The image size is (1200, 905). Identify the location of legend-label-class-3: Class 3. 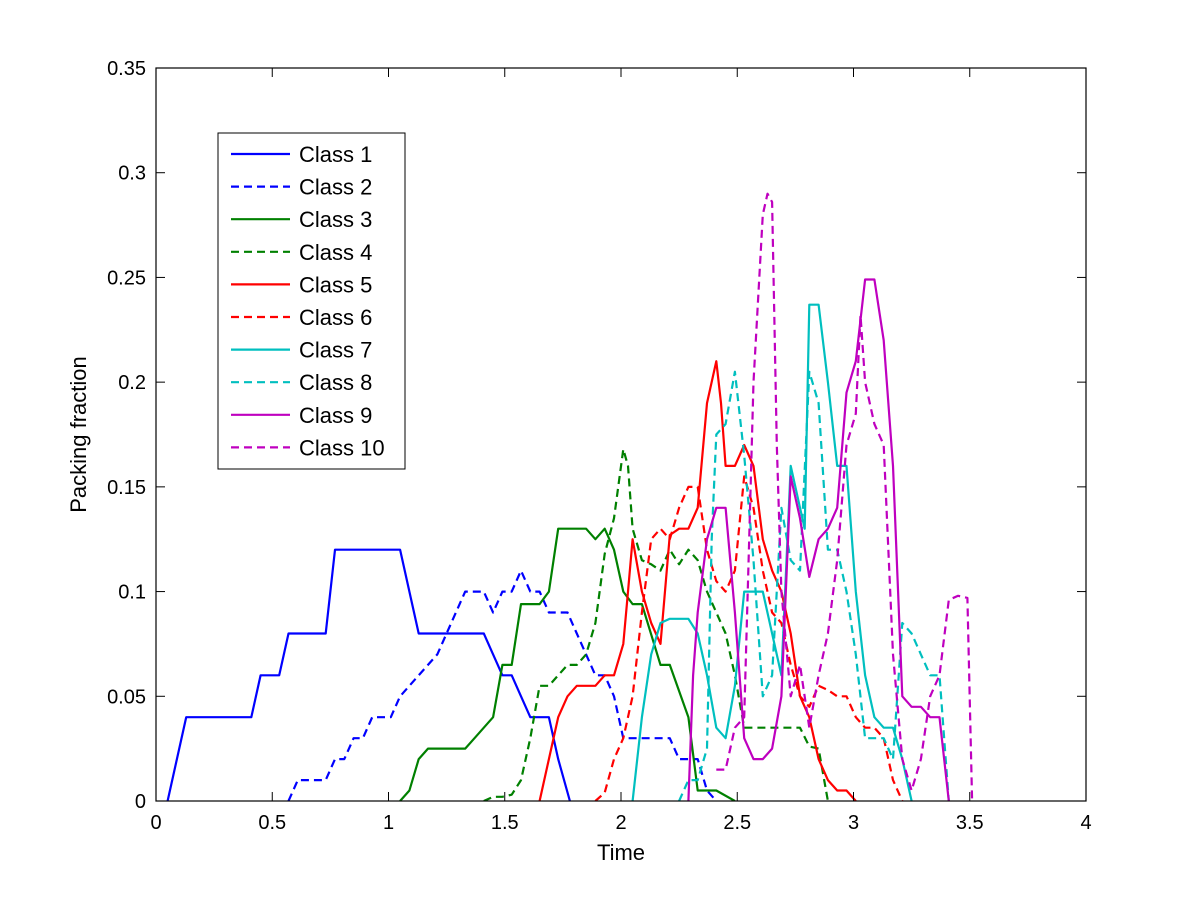
(335, 219).